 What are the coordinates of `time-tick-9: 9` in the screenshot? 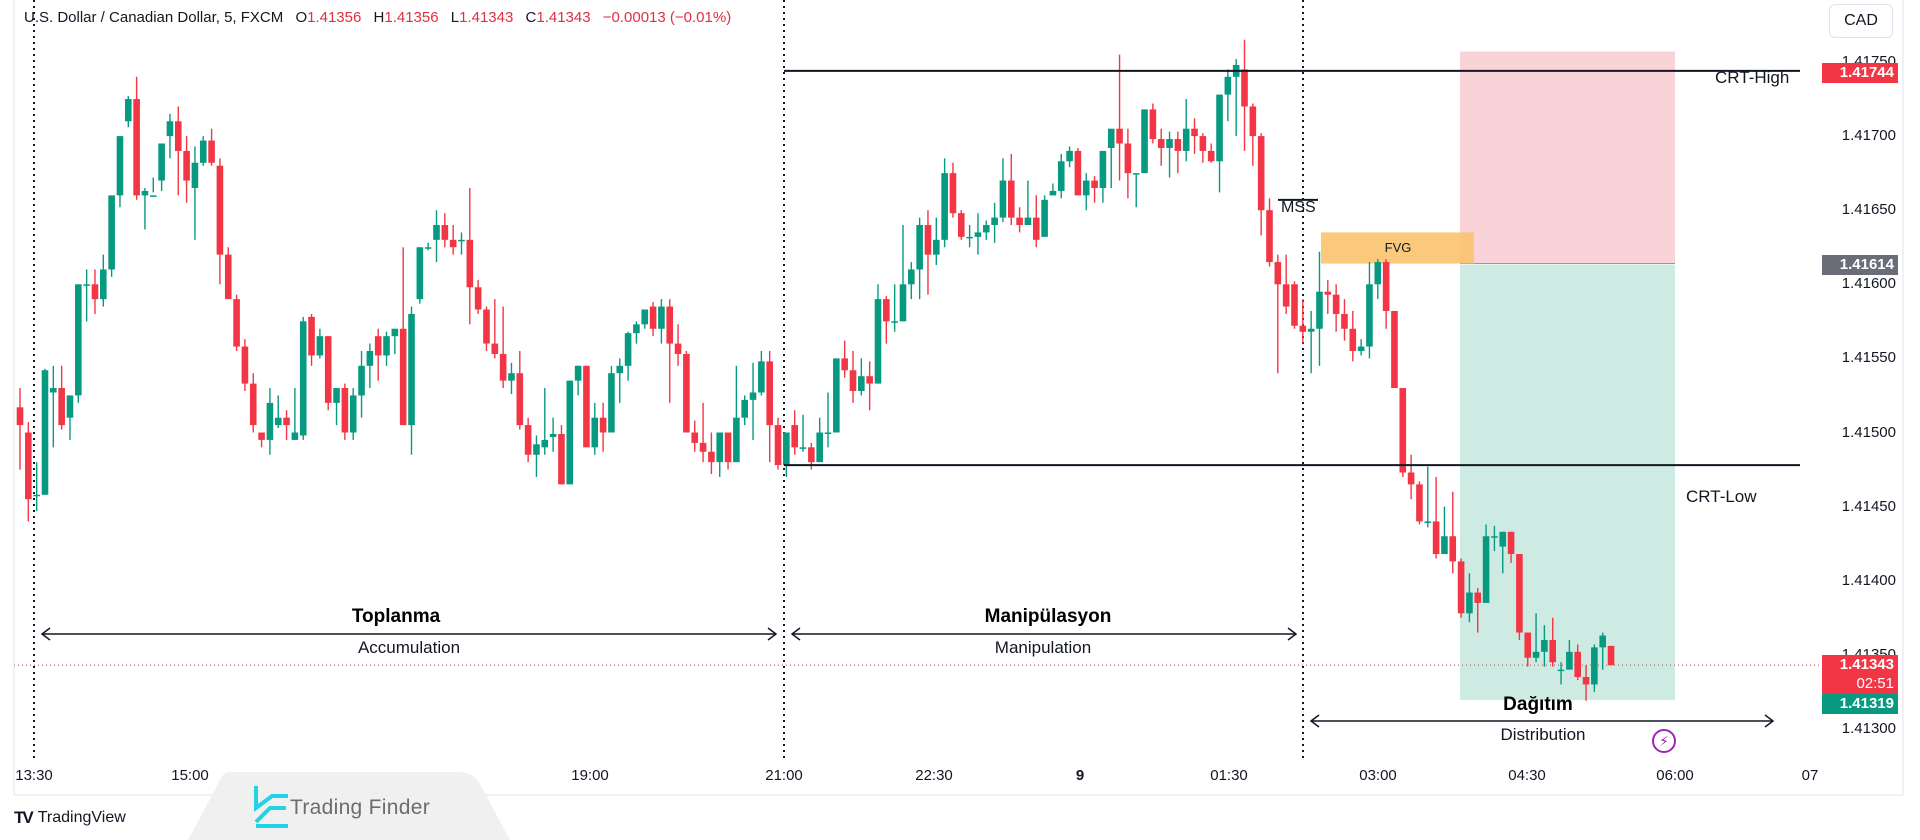 It's located at (1080, 775).